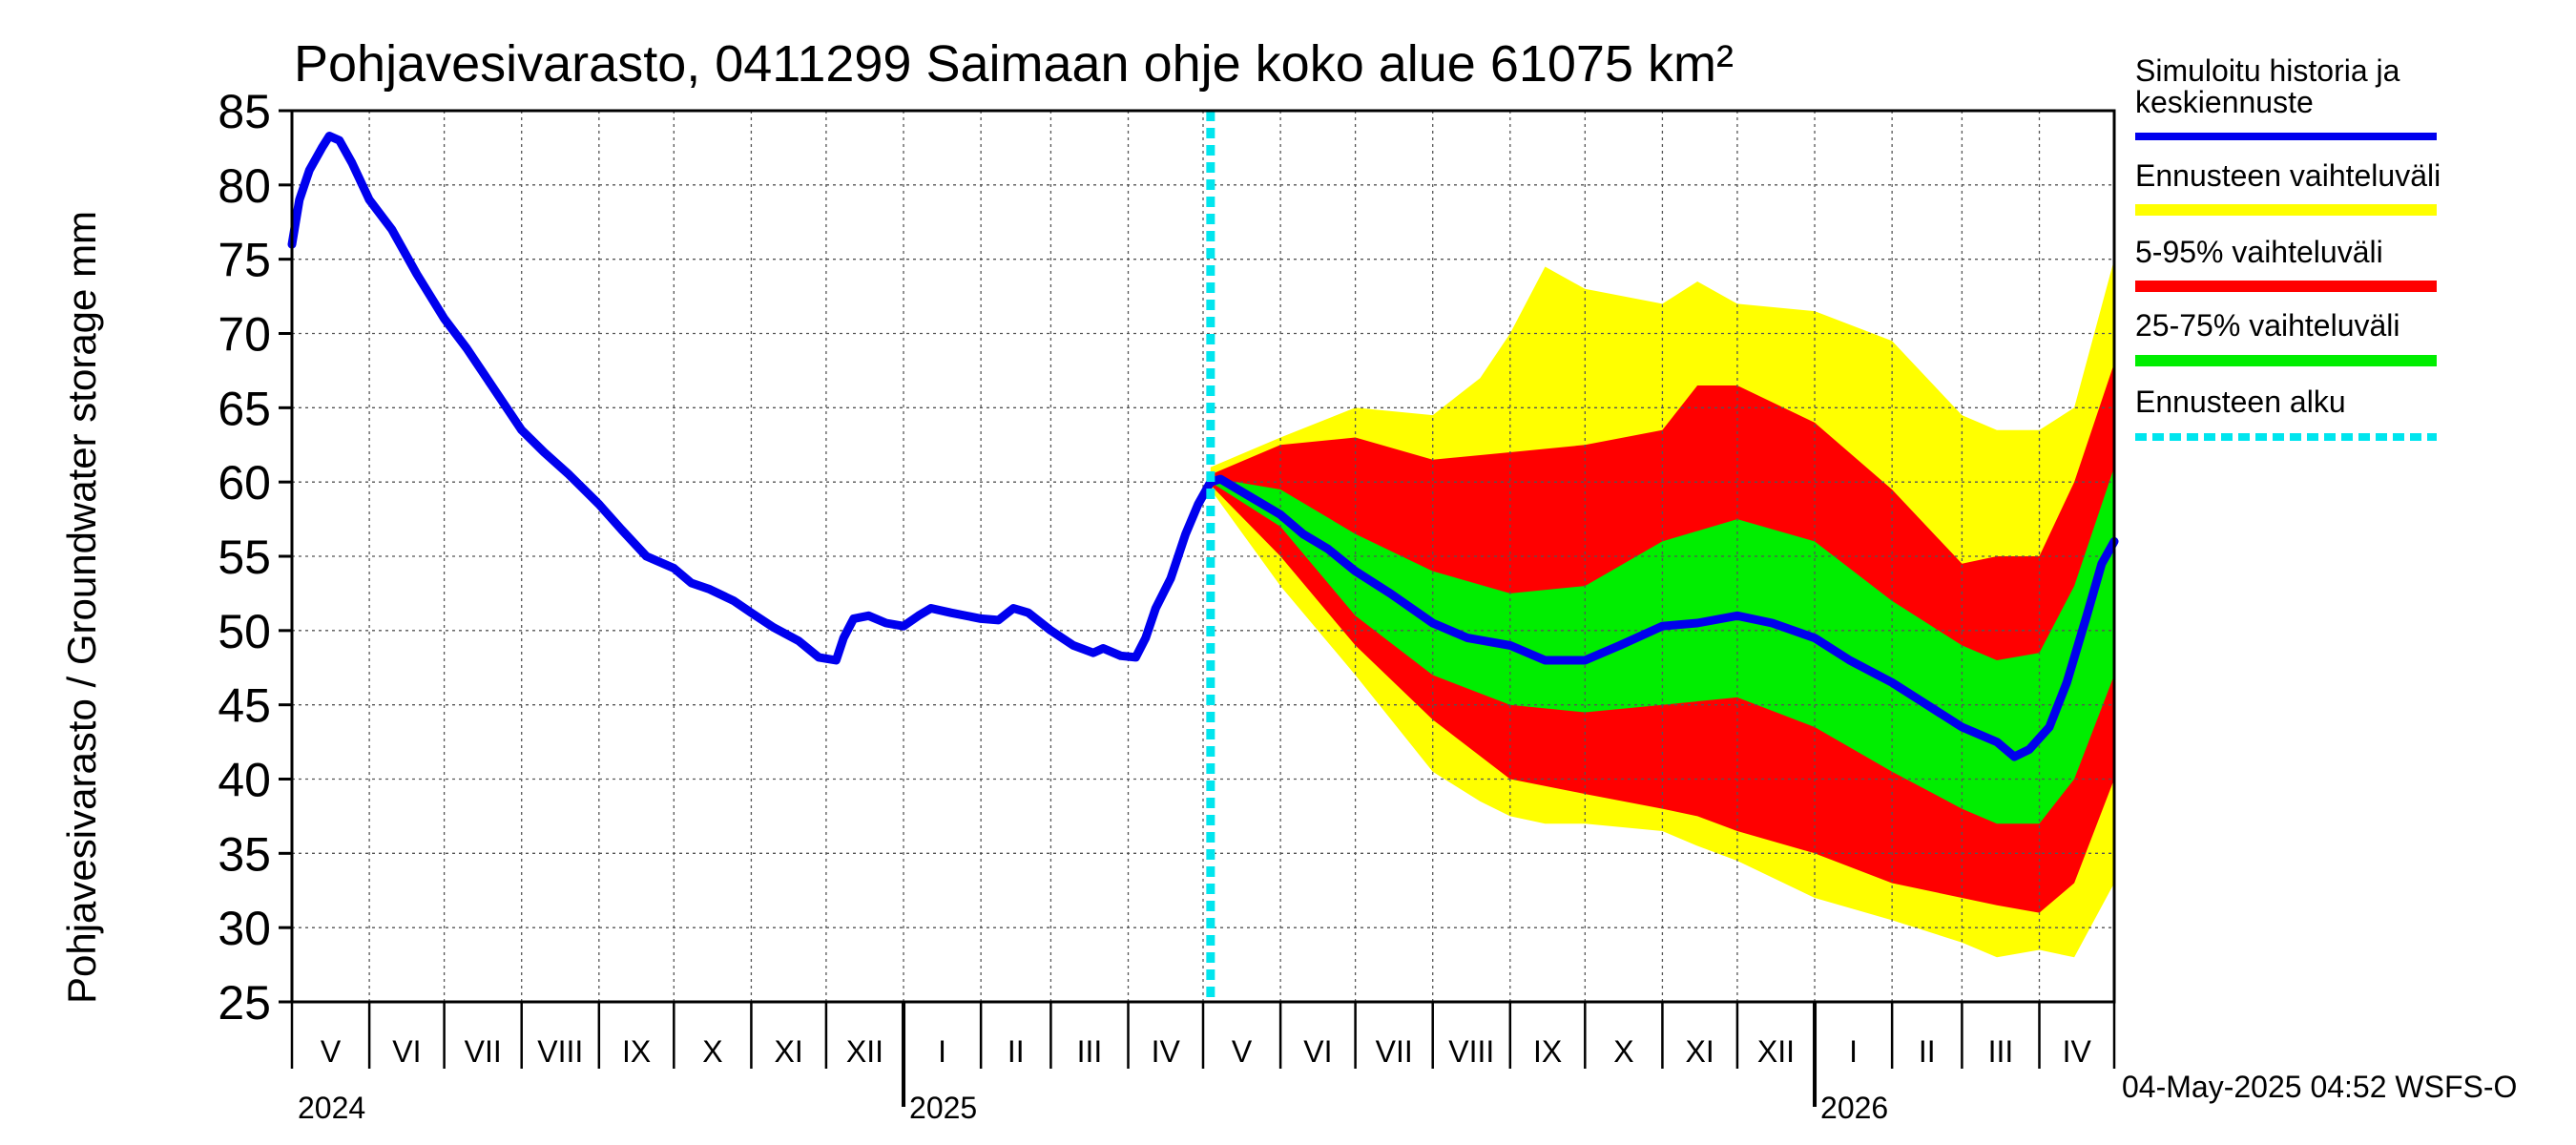  I want to click on y-tick-label: 45, so click(244, 706).